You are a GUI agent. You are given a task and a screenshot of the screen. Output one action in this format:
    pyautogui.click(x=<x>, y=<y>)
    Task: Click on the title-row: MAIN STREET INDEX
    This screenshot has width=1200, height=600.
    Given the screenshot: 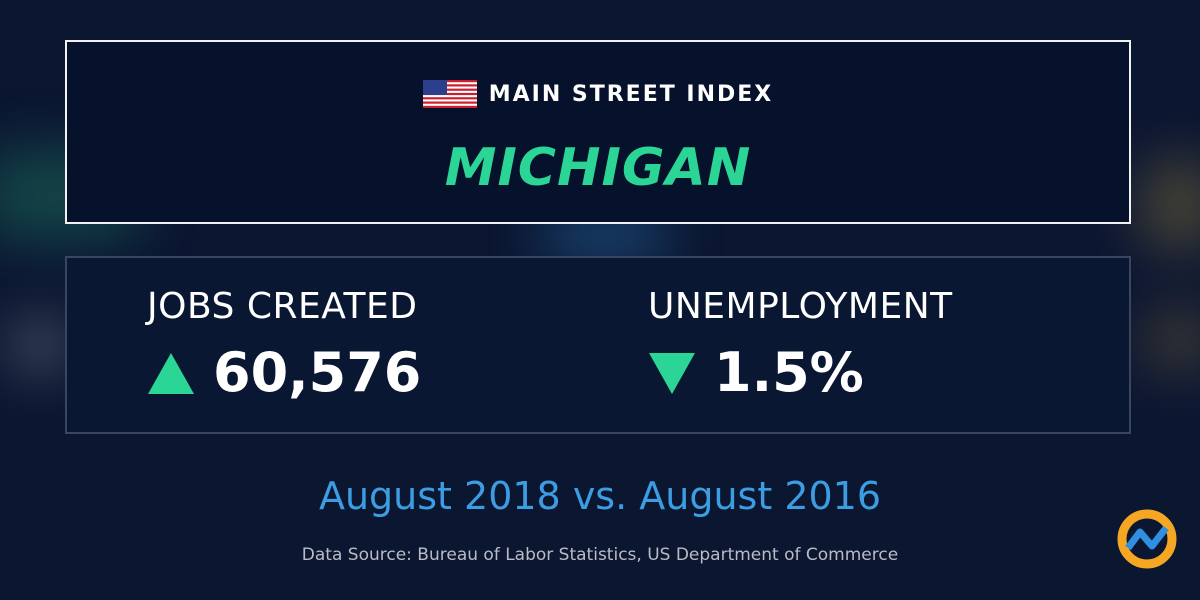 What is the action you would take?
    pyautogui.click(x=598, y=94)
    